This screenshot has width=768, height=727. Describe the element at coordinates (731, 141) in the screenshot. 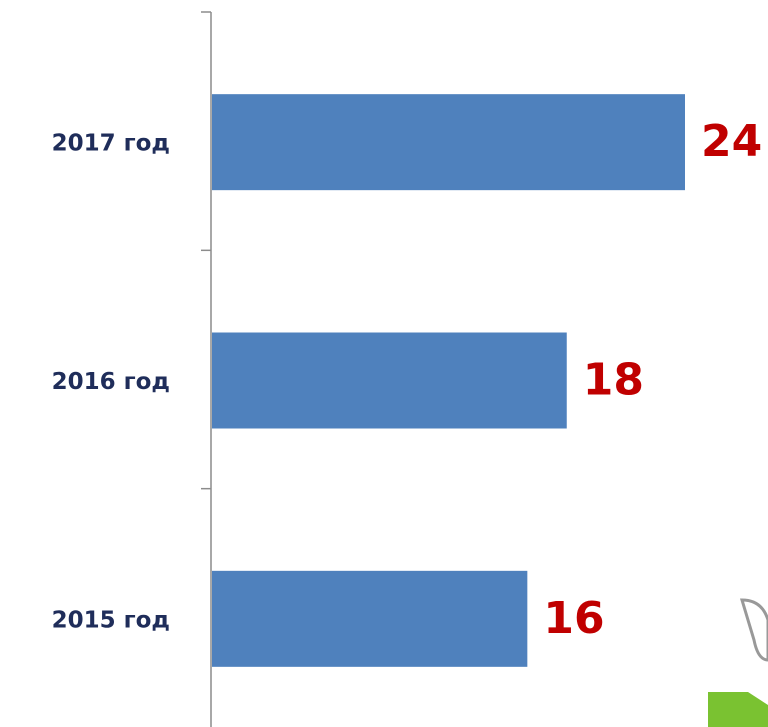

I see `value-label: 24` at that location.